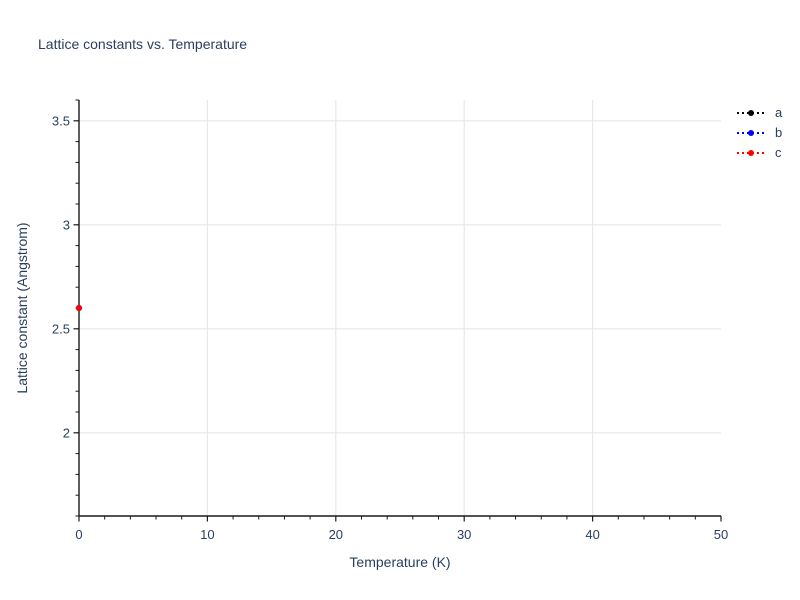 Image resolution: width=800 pixels, height=600 pixels. What do you see at coordinates (464, 534) in the screenshot?
I see `x-tick-label: 30` at bounding box center [464, 534].